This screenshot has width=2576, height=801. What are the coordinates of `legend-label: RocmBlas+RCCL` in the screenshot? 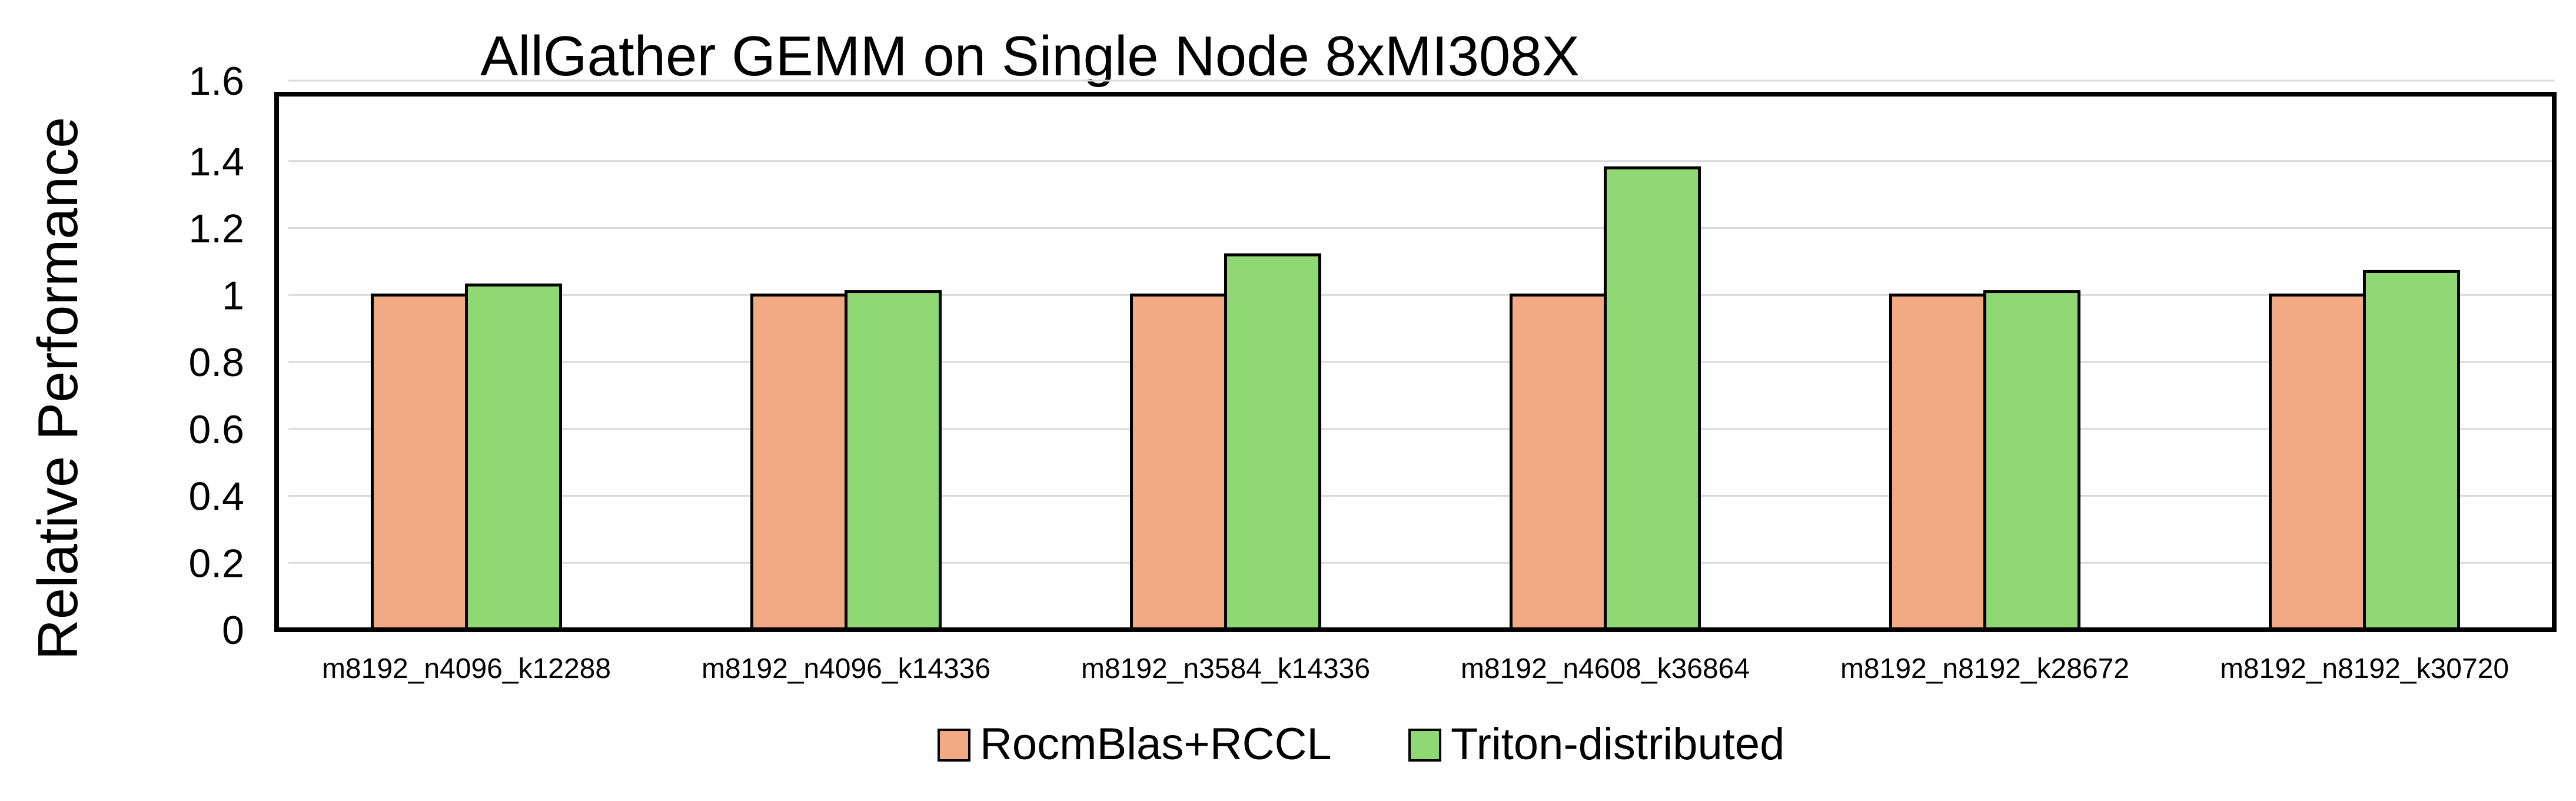 It's located at (1156, 744).